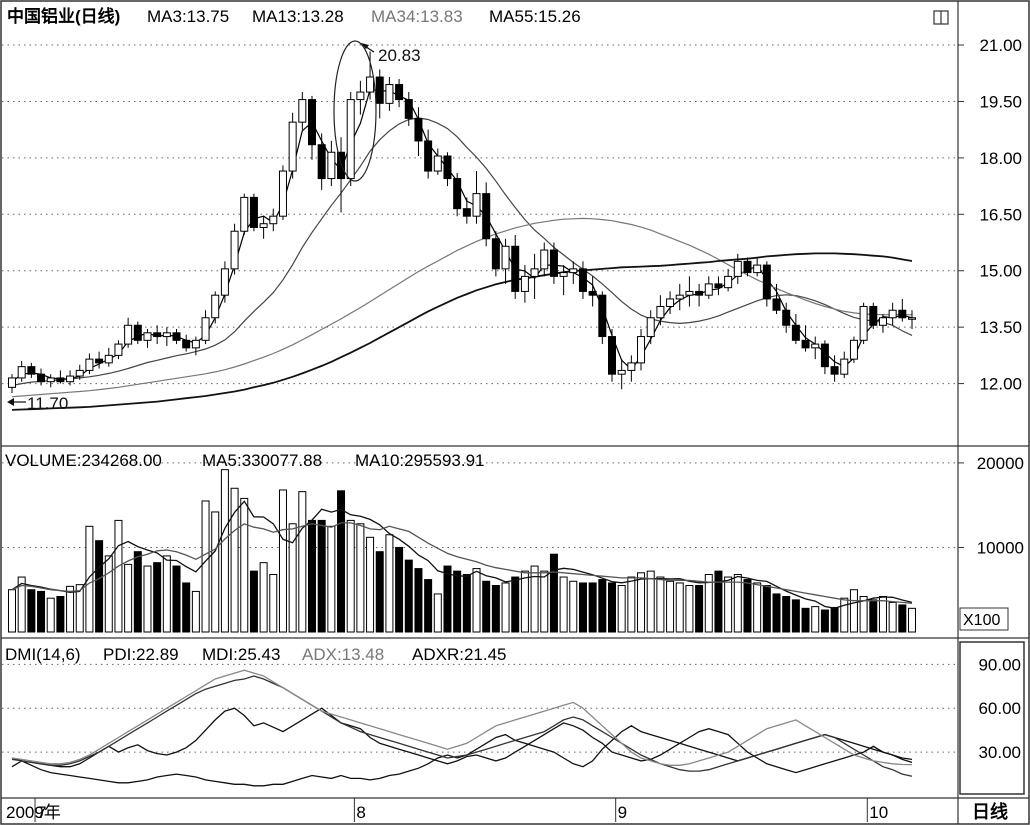  I want to click on date-tick-label: 2009年, so click(33, 812).